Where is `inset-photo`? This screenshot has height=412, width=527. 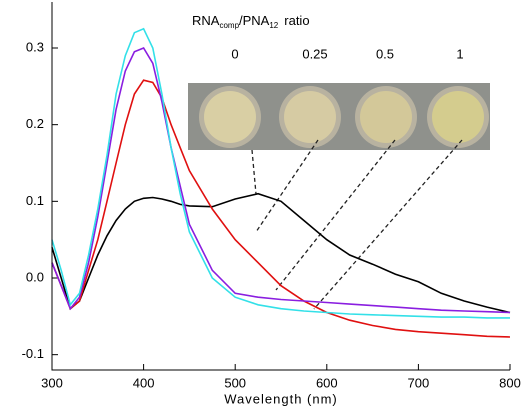
inset-photo is located at coordinates (339, 116).